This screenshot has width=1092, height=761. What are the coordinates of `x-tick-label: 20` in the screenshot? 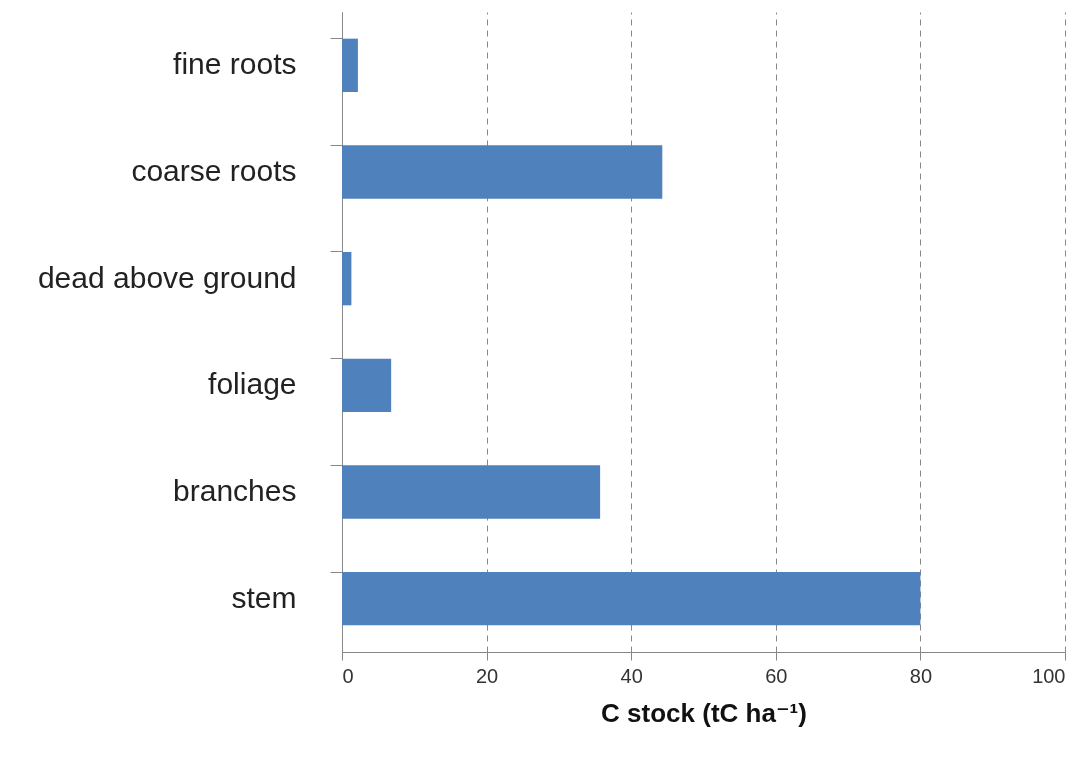 It's located at (487, 675).